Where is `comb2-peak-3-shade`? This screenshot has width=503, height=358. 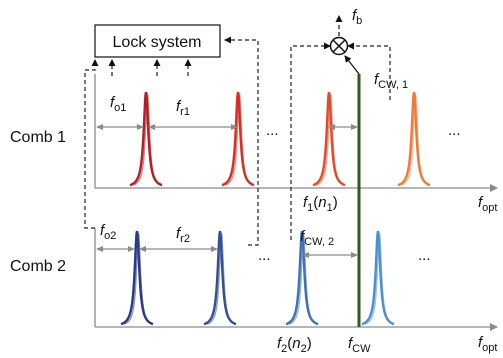 comb2-peak-3-shade is located at coordinates (303, 278).